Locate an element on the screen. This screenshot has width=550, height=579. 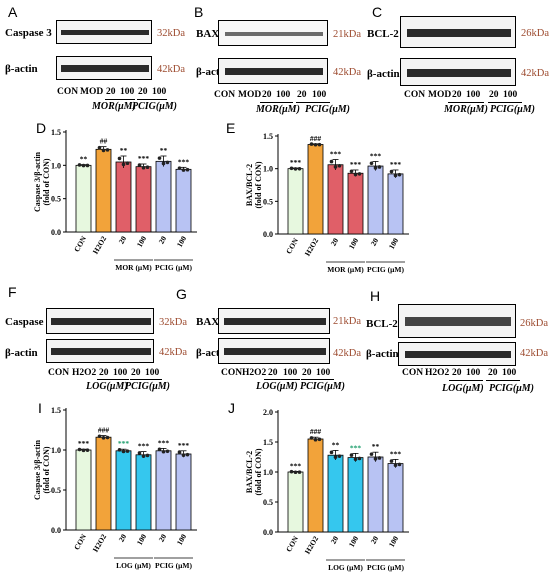
lane-label: MOD is located at coordinates (440, 95).